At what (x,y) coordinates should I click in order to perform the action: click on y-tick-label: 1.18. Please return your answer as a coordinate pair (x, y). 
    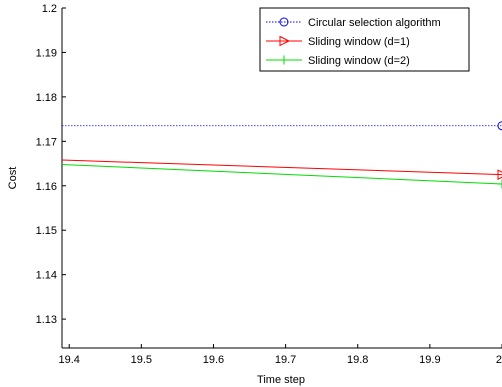
    Looking at the image, I should click on (46, 98).